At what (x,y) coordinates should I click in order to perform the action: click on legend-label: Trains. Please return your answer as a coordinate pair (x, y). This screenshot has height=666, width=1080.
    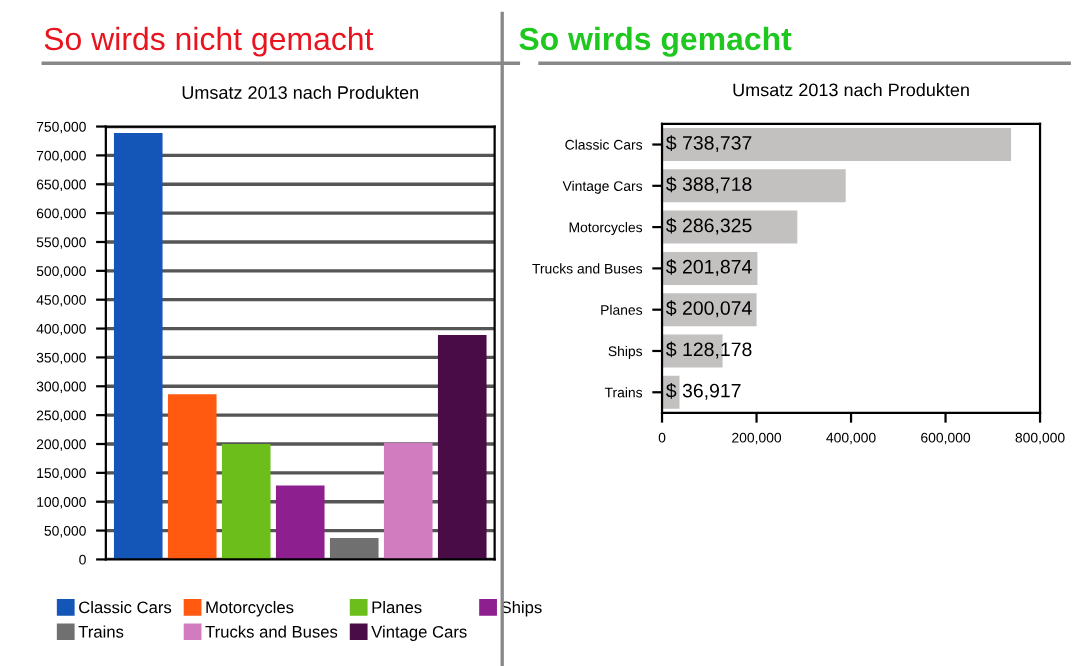
    Looking at the image, I should click on (101, 631).